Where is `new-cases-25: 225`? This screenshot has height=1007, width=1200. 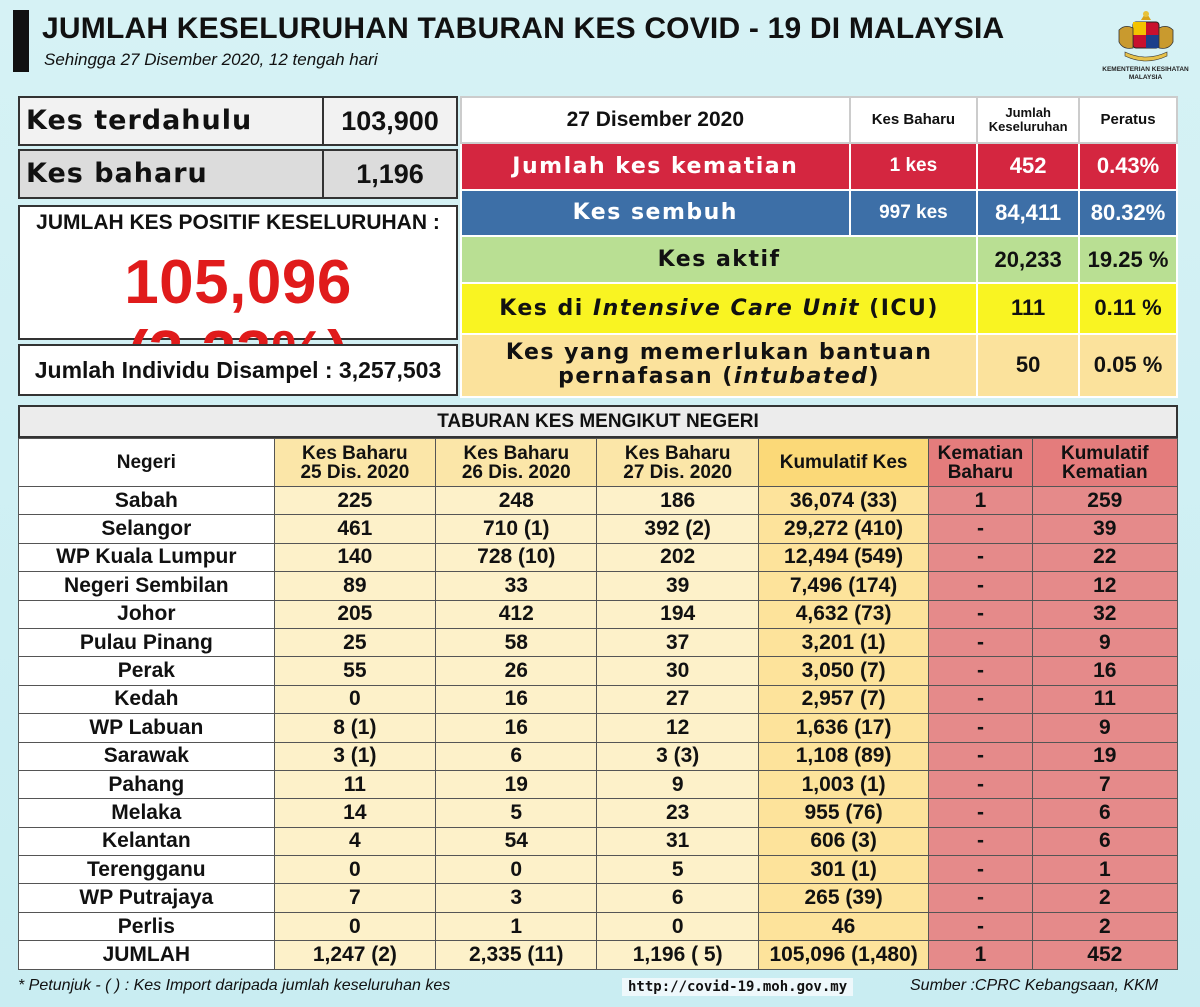
new-cases-25: 225 is located at coordinates (355, 500).